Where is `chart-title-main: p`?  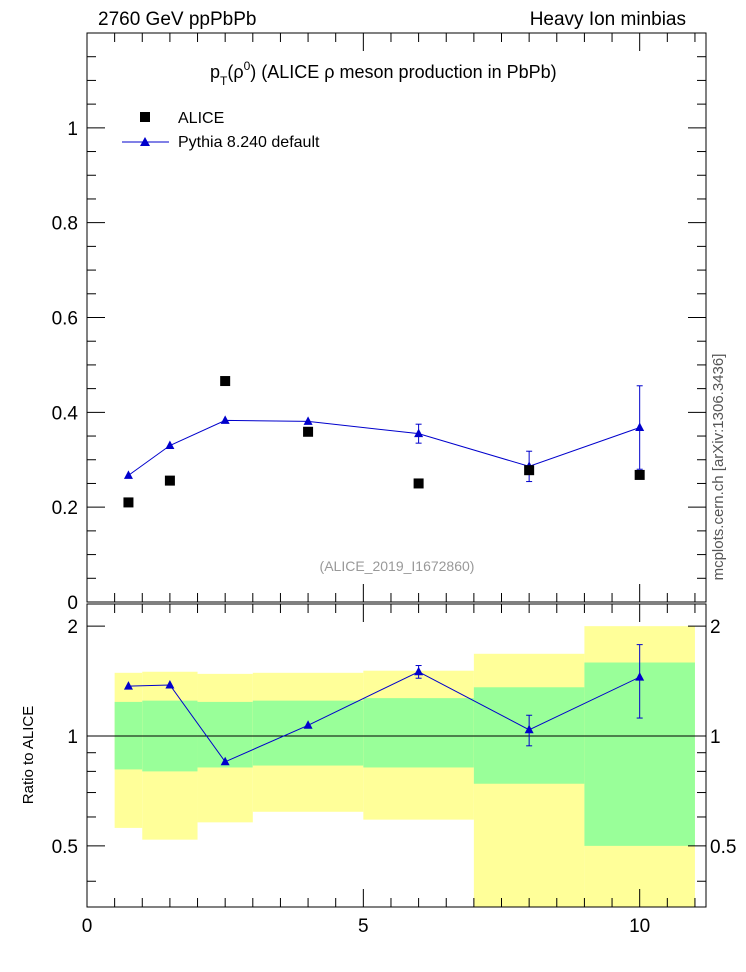 chart-title-main: p is located at coordinates (215, 72).